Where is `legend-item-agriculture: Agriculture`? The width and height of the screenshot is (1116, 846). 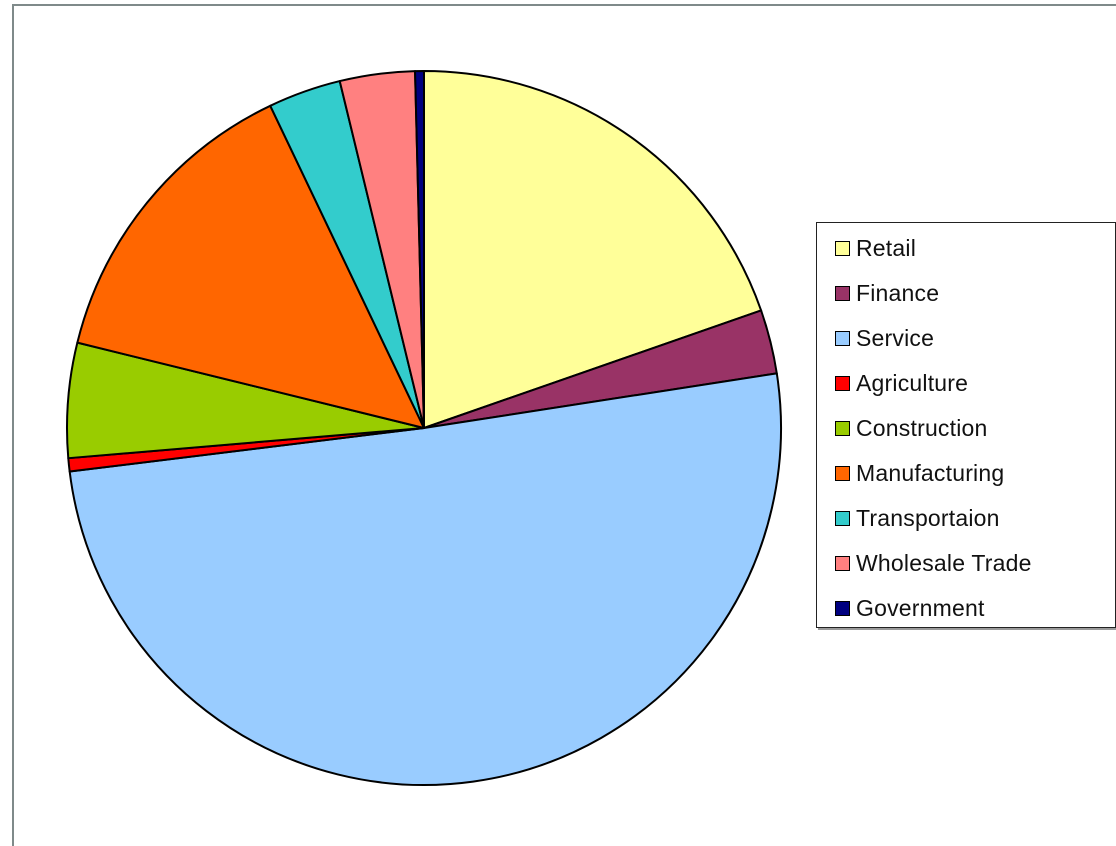
legend-item-agriculture: Agriculture is located at coordinates (901, 383).